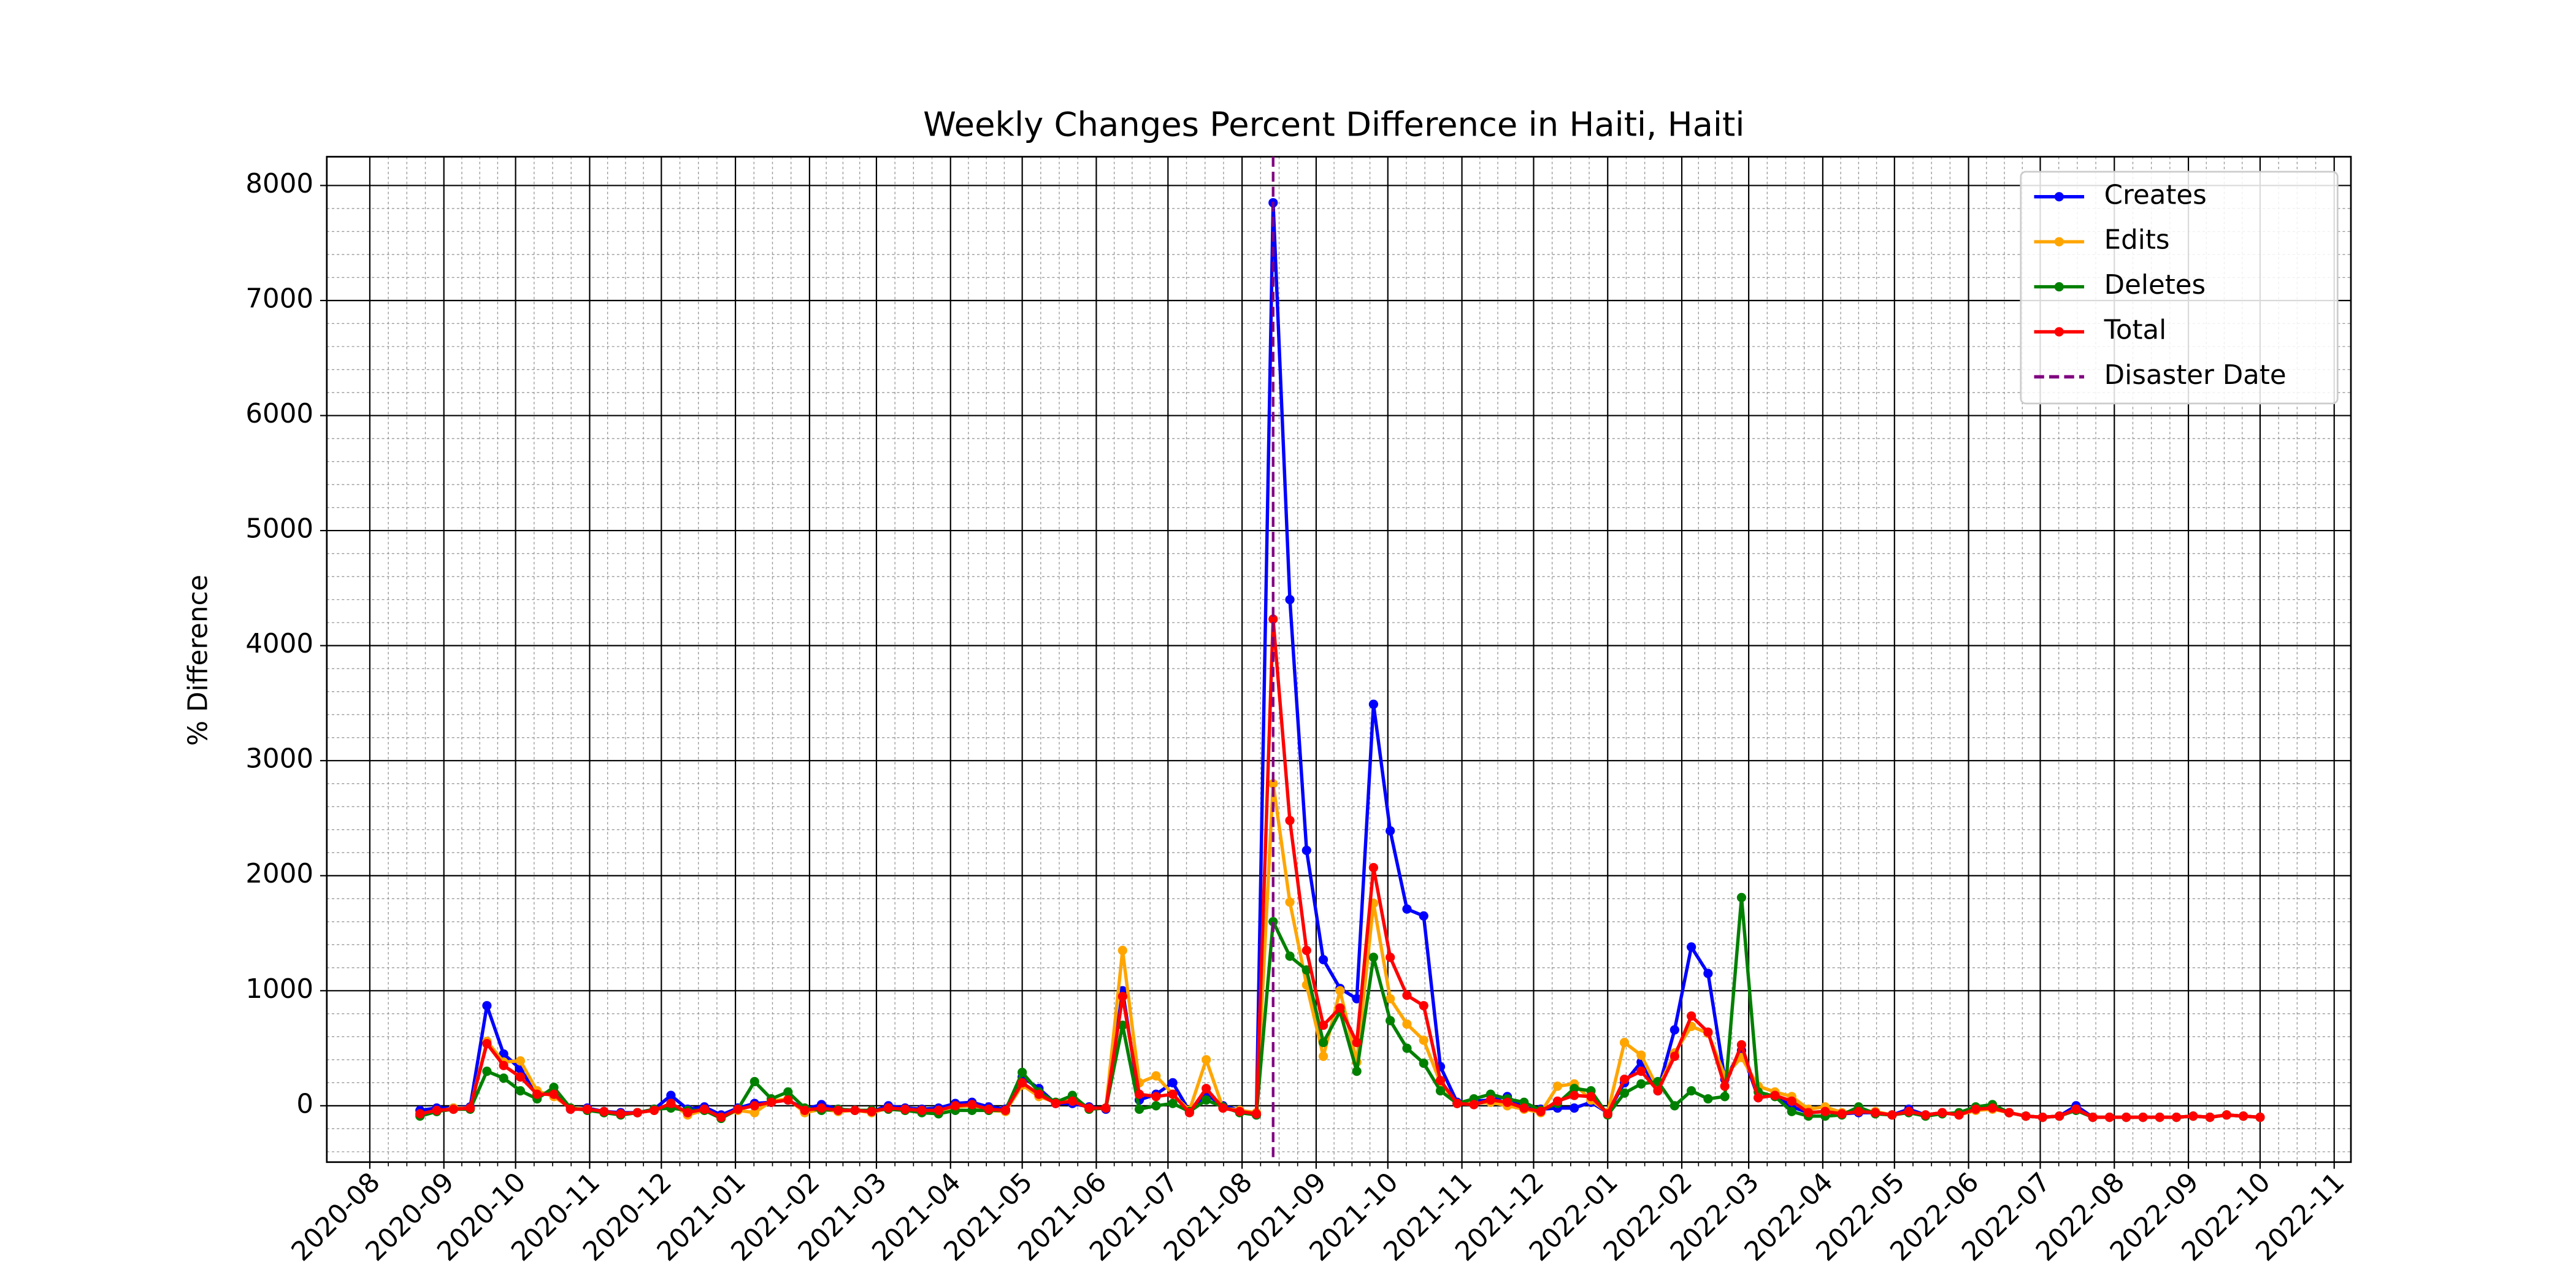 The width and height of the screenshot is (2576, 1288). I want to click on y-tick-label: 1000, so click(279, 989).